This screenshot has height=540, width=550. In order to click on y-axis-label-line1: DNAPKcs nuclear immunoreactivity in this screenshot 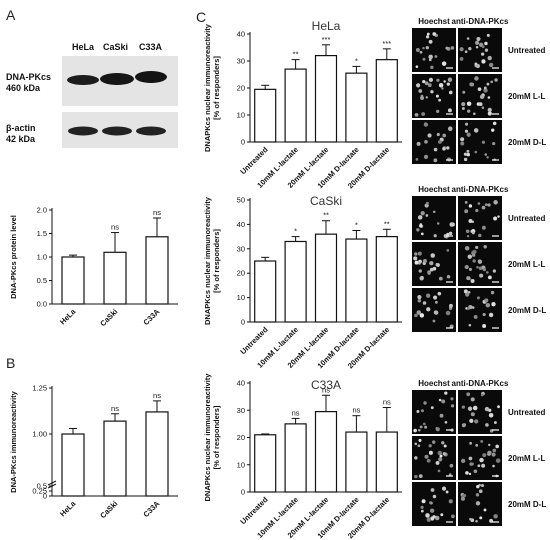, I will do `click(207, 437)`.